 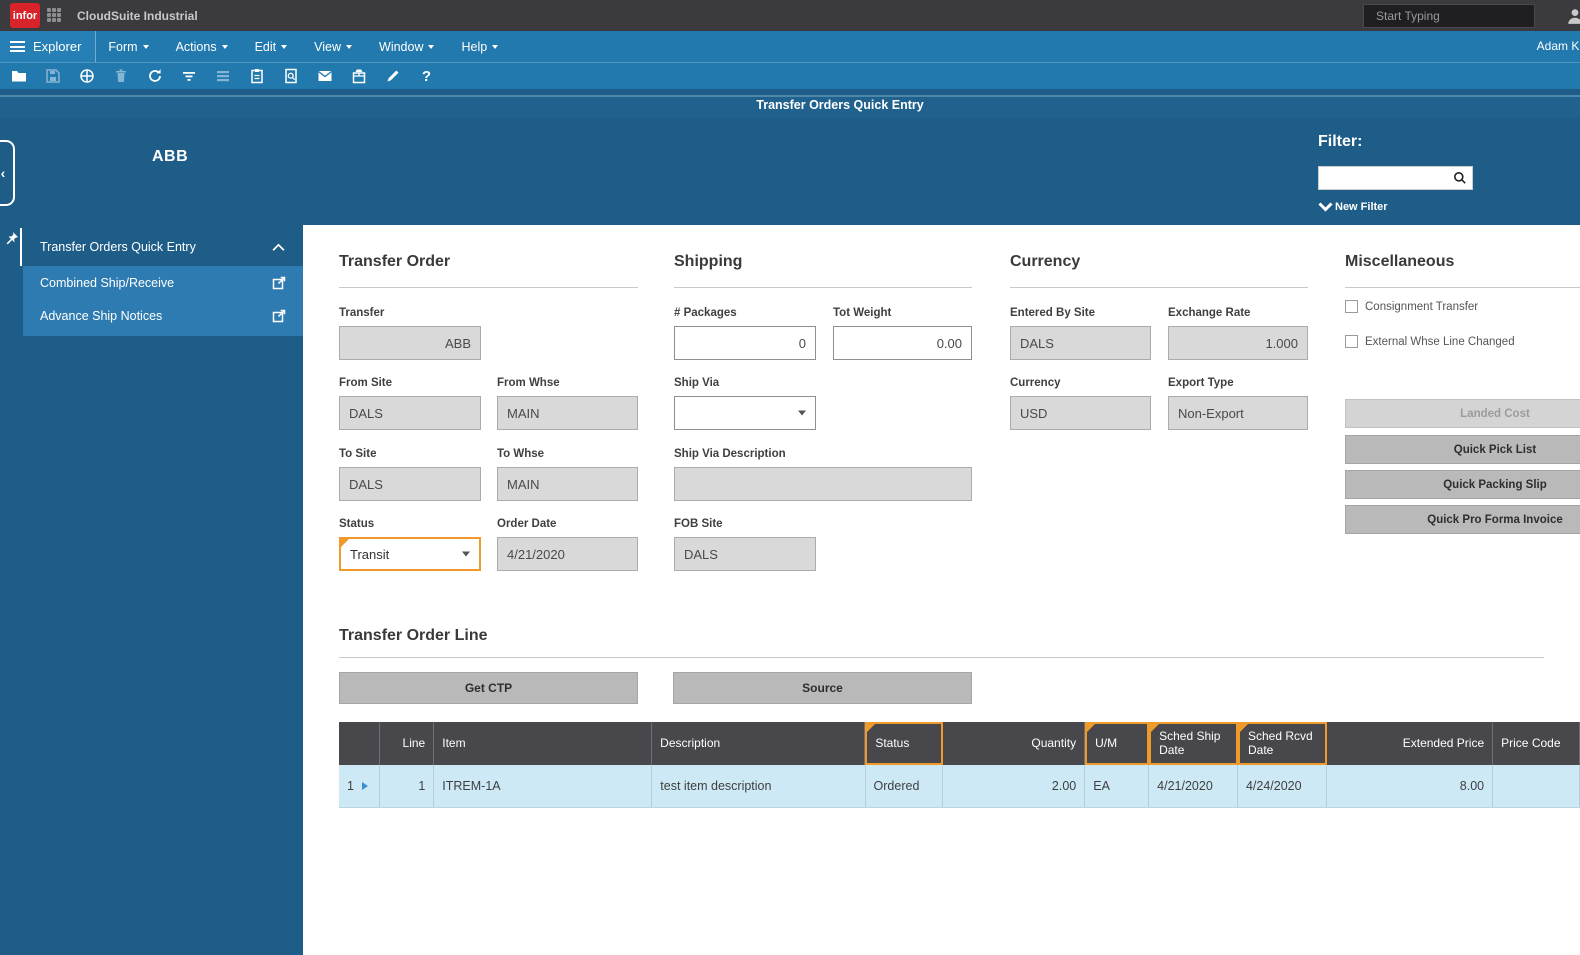 What do you see at coordinates (410, 554) in the screenshot?
I see `status-select: Transit` at bounding box center [410, 554].